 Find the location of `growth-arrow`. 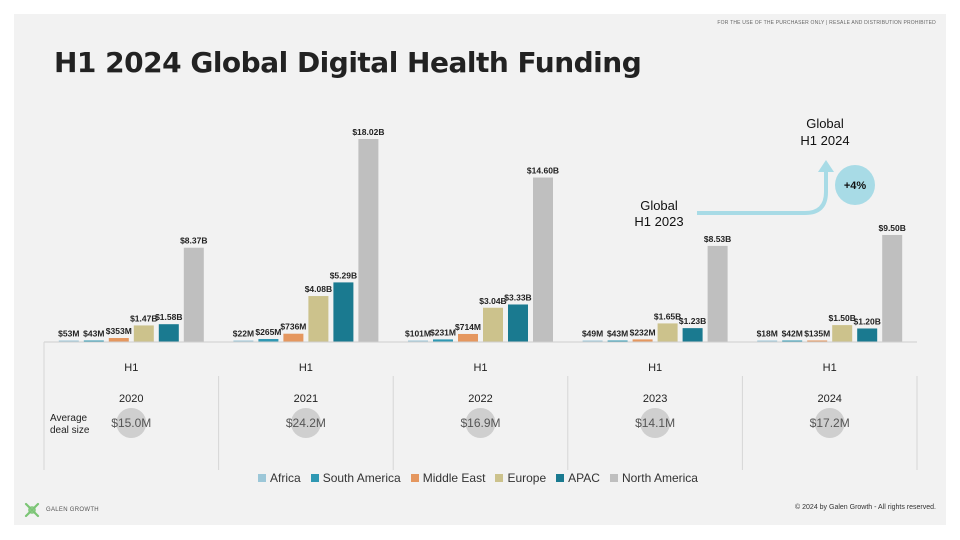

growth-arrow is located at coordinates (762, 192).